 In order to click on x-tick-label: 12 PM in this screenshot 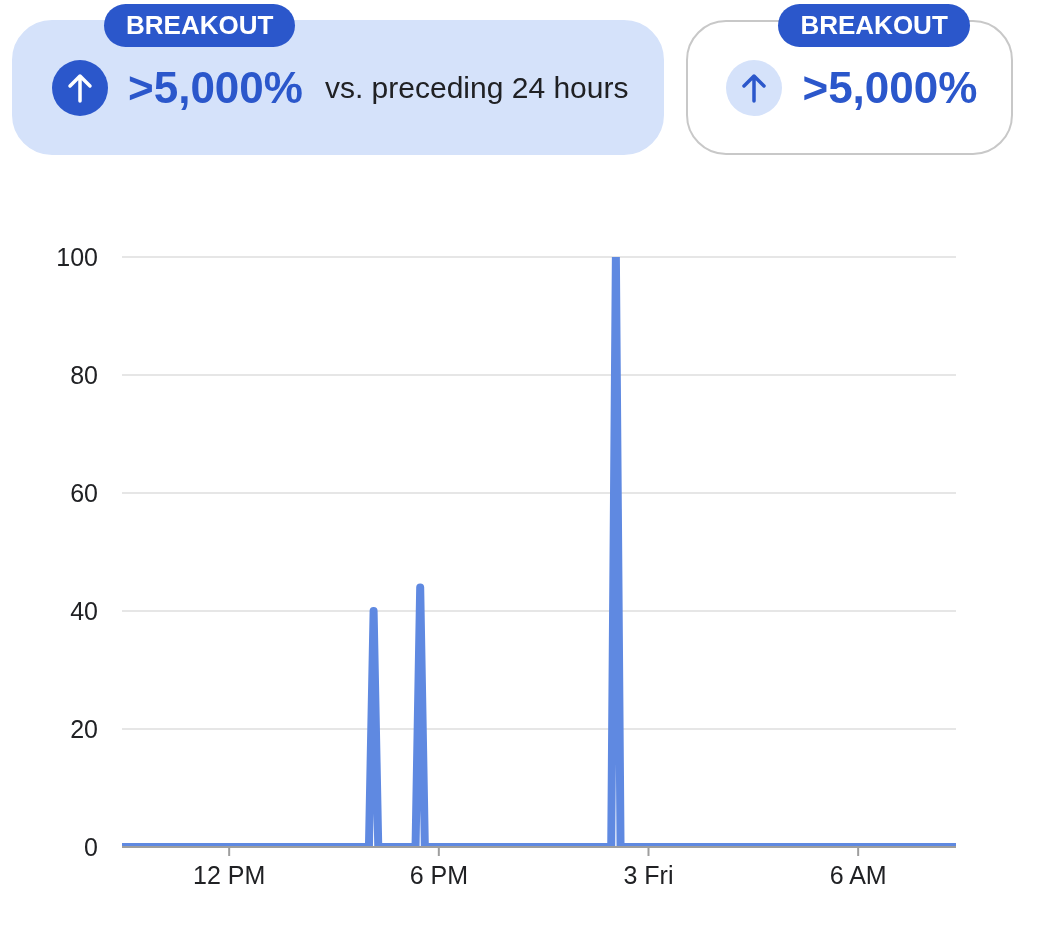, I will do `click(229, 874)`.